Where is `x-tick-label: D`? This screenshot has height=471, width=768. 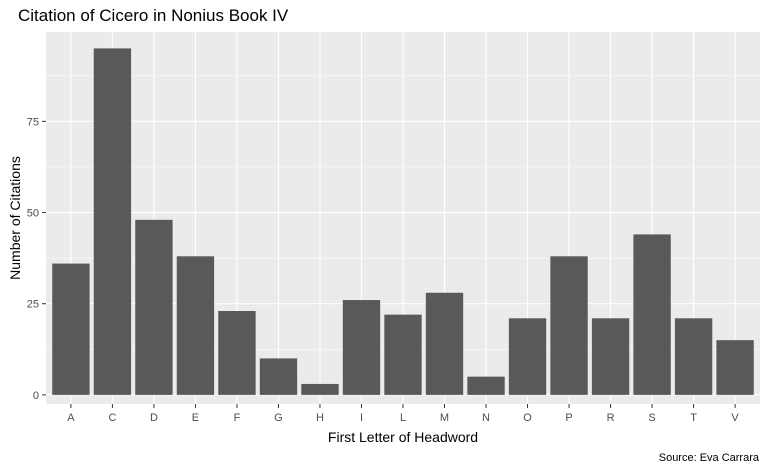
x-tick-label: D is located at coordinates (154, 418).